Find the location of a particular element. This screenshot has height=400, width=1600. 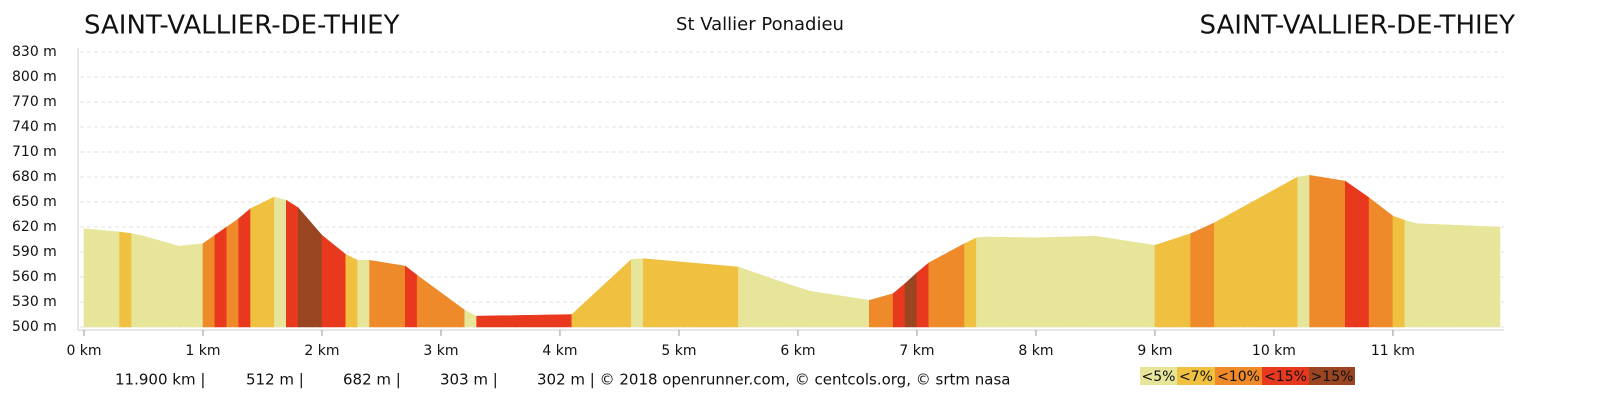

legend-label: <15% is located at coordinates (1285, 377).